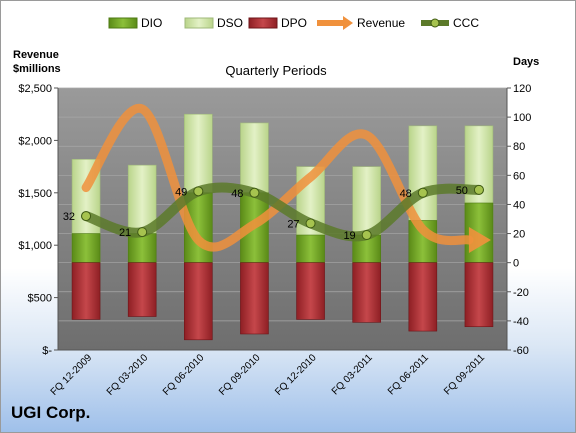 Image resolution: width=576 pixels, height=433 pixels. Describe the element at coordinates (381, 23) in the screenshot. I see `legend-label: Revenue` at that location.